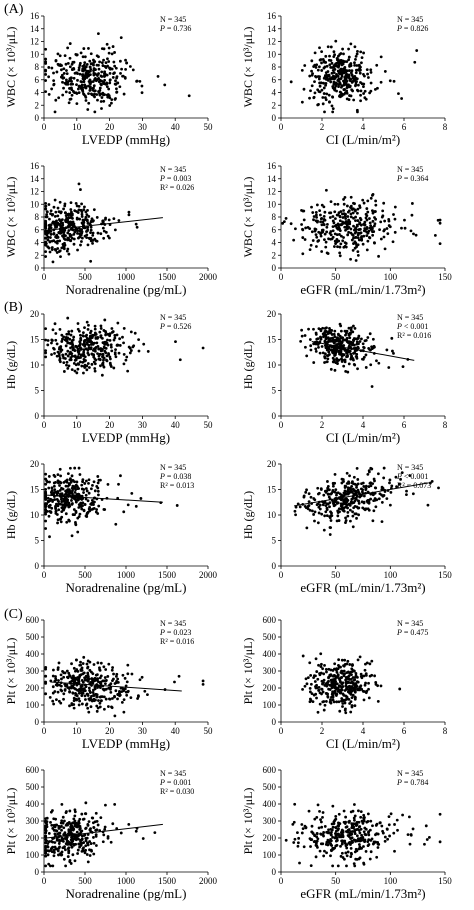 The width and height of the screenshot is (474, 910). Describe the element at coordinates (270, 804) in the screenshot. I see `y-tick-label: 400` at that location.